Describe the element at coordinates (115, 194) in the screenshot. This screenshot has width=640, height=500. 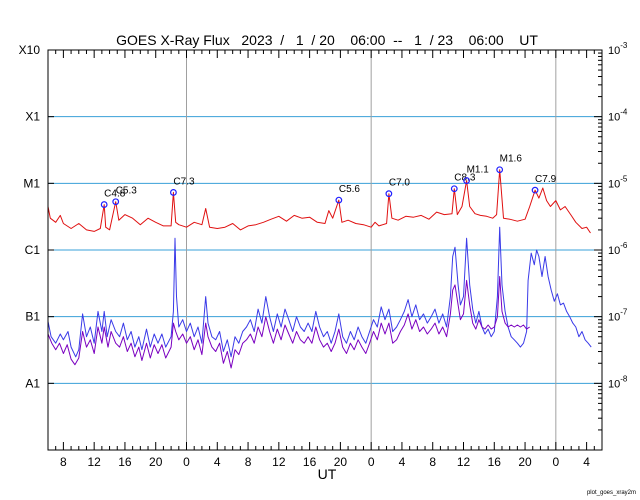
I see `flare-label: C4.8` at that location.